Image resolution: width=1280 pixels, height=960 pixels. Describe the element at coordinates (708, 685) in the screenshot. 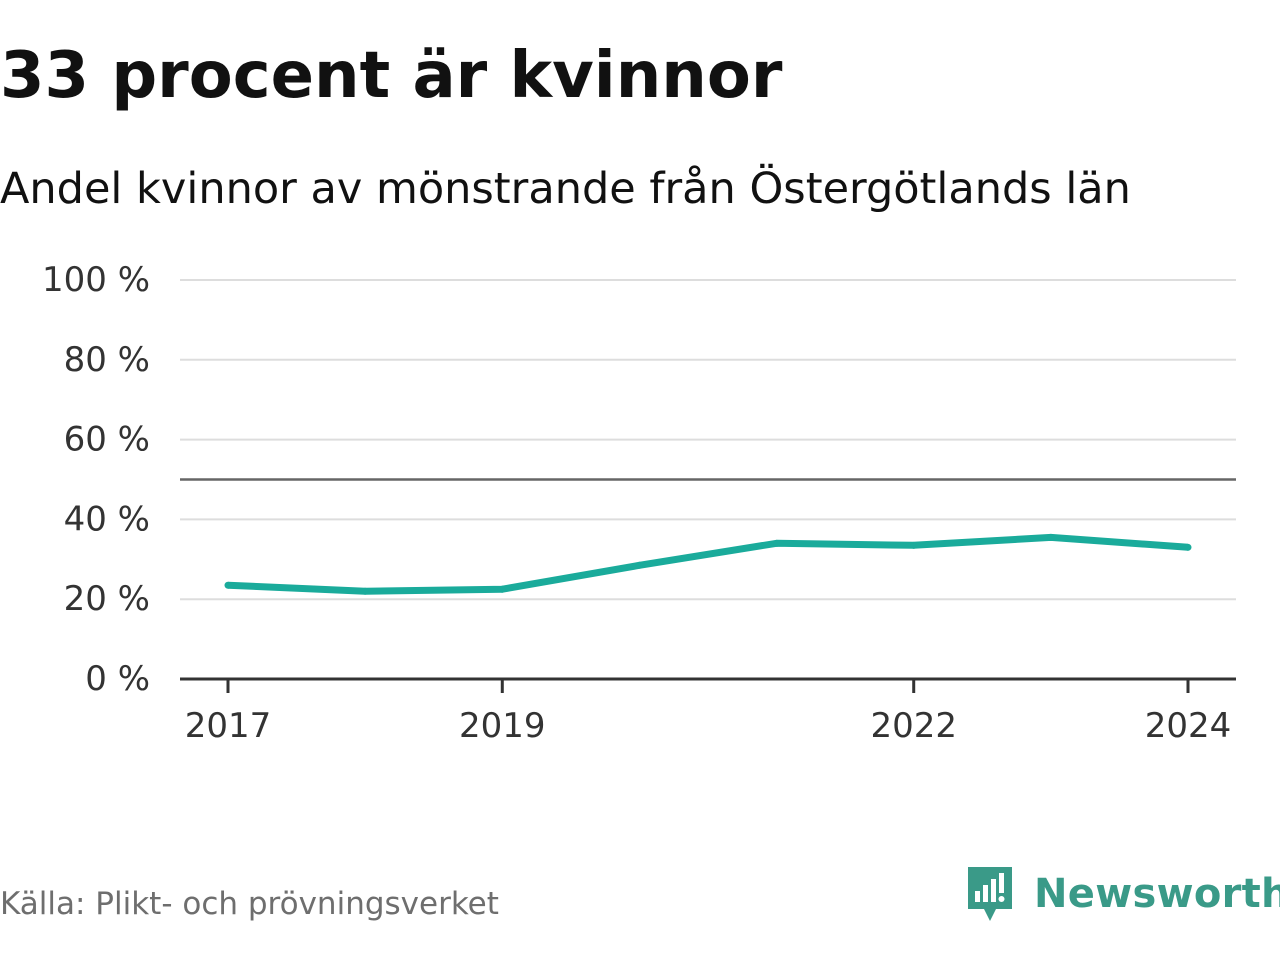

I see `x-axis` at that location.